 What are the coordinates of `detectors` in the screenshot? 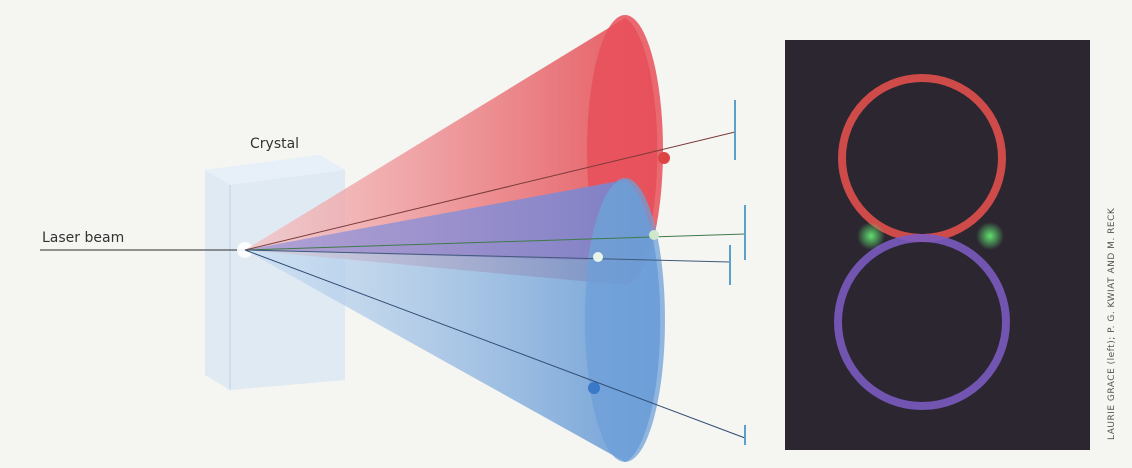 It's located at (737, 272).